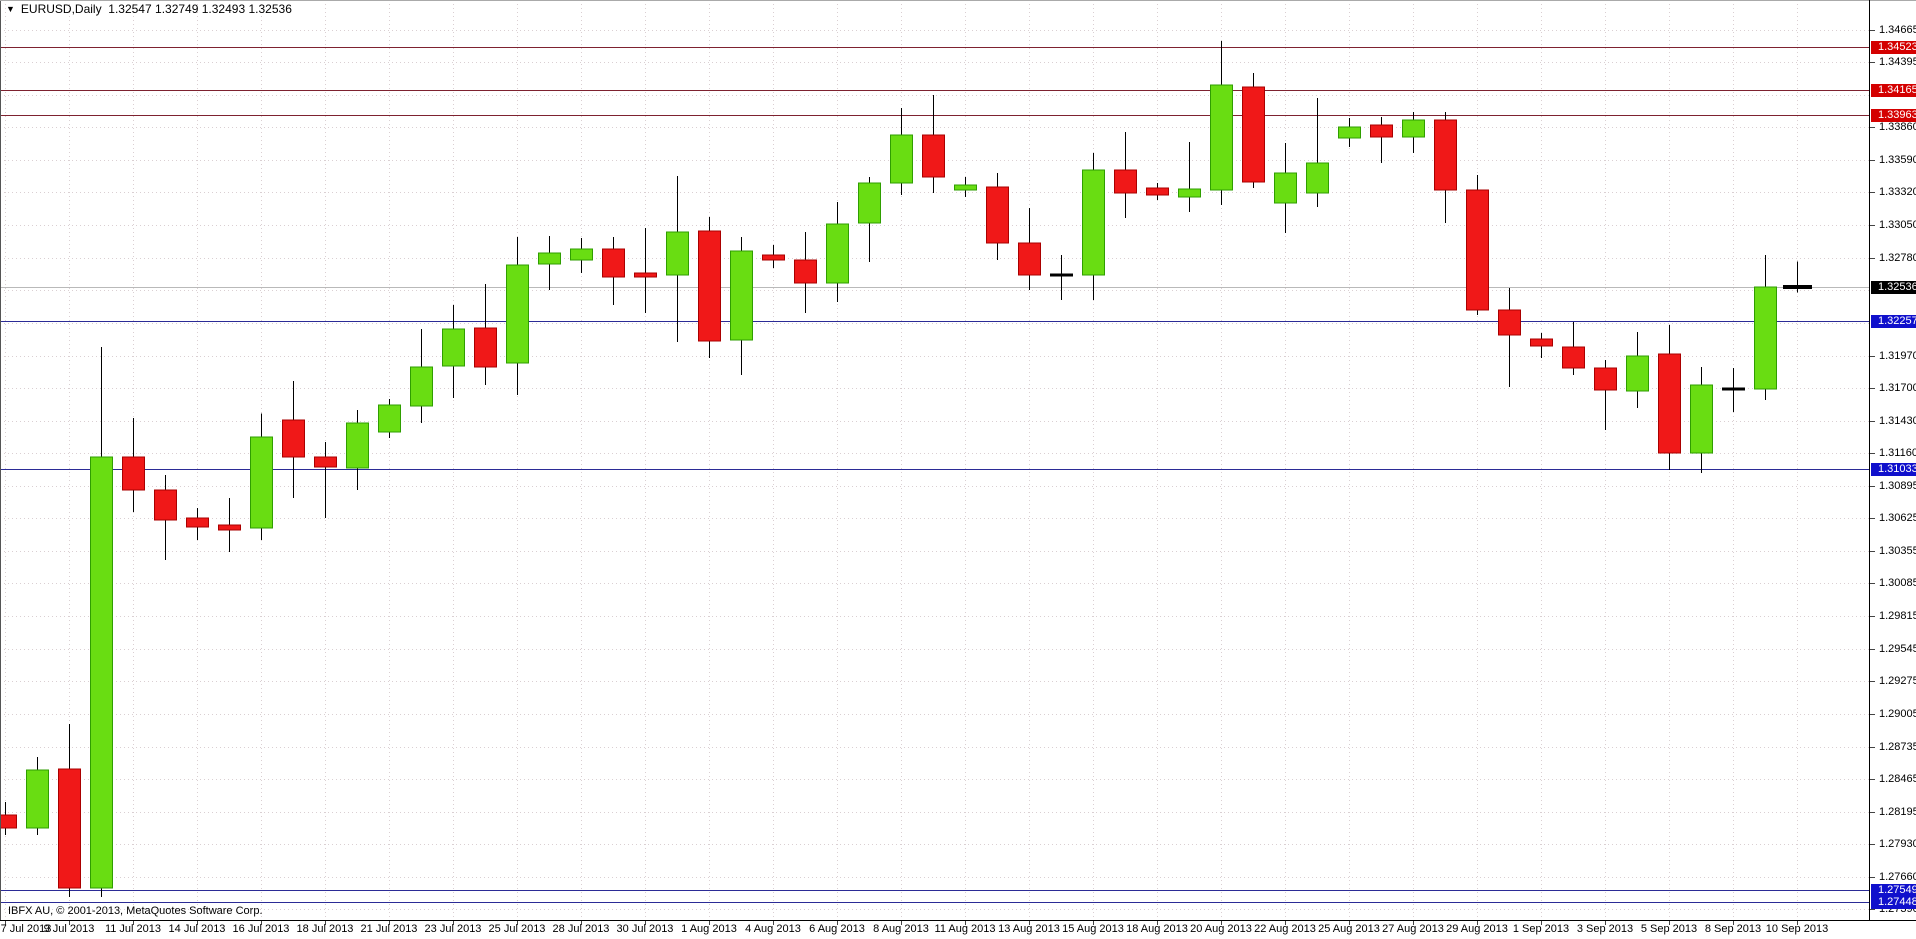 The image size is (1916, 939). Describe the element at coordinates (1893, 115) in the screenshot. I see `price-tag-red: 1.33963` at that location.